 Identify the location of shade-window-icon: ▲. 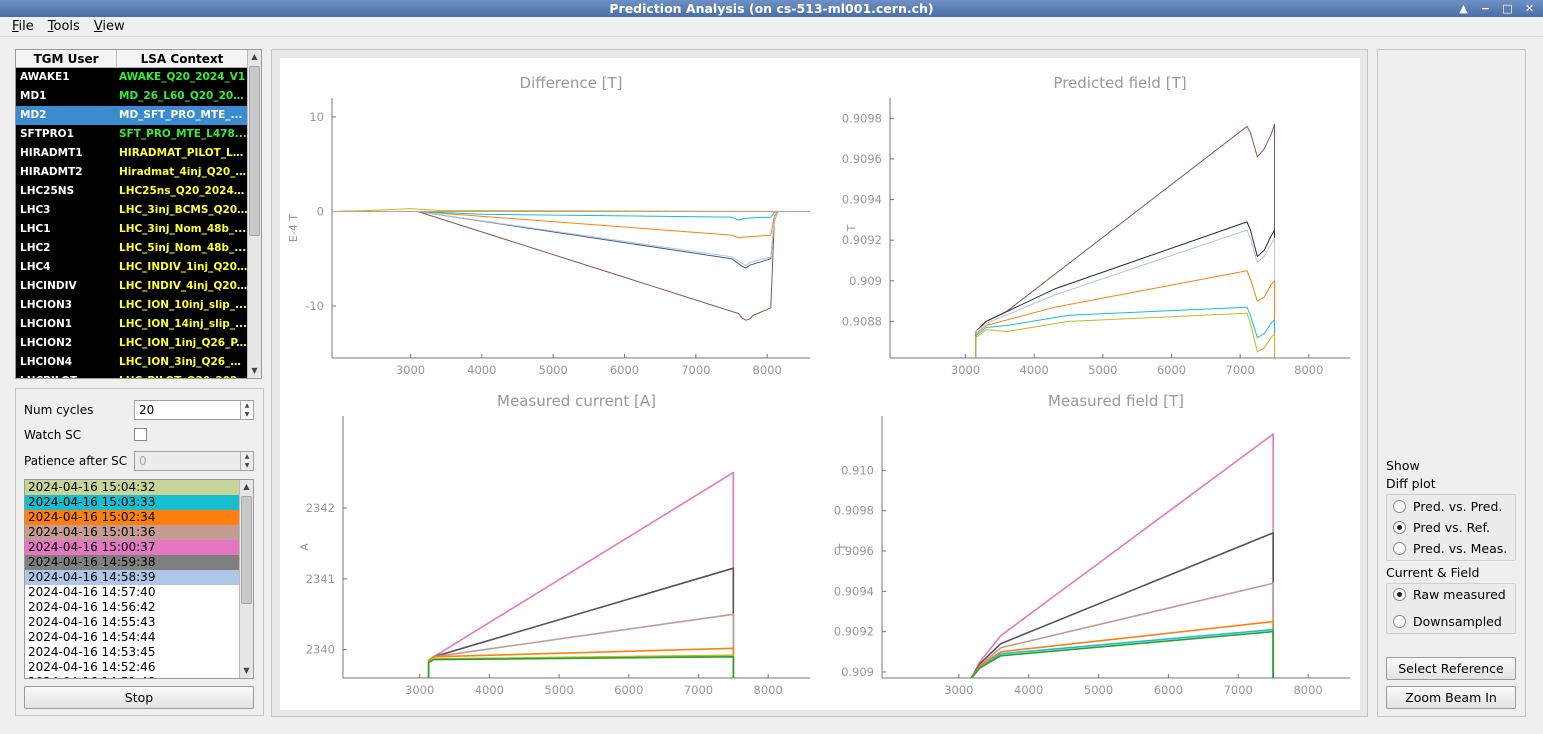
(1463, 8).